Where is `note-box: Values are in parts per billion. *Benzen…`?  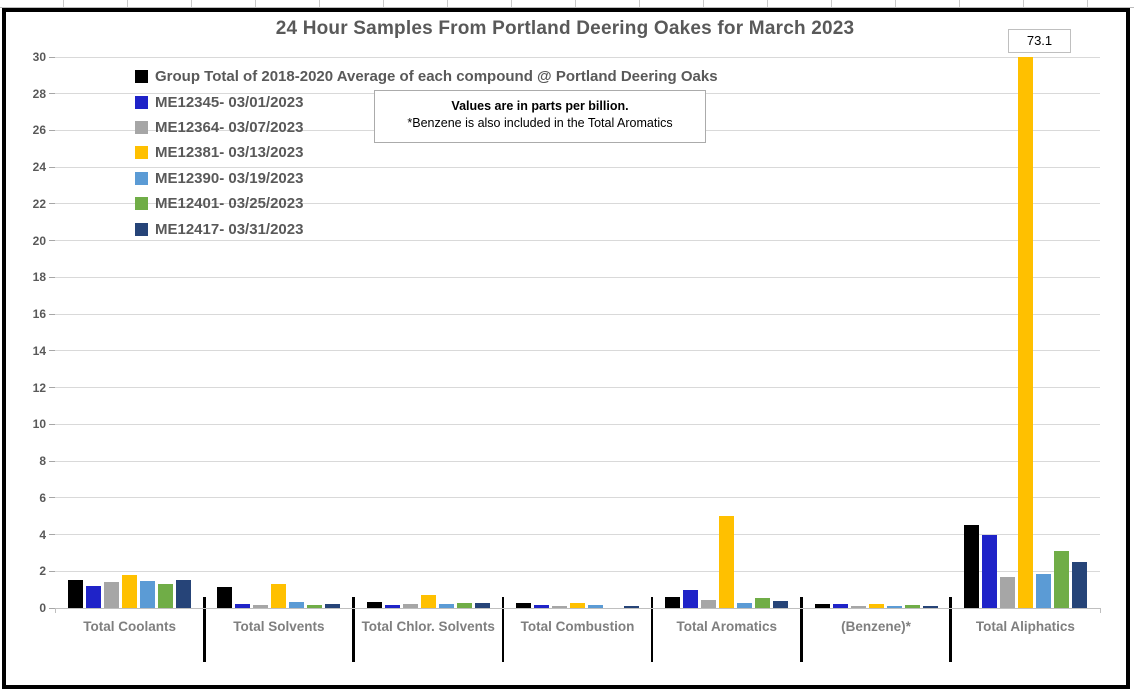 note-box: Values are in parts per billion. *Benzen… is located at coordinates (540, 116).